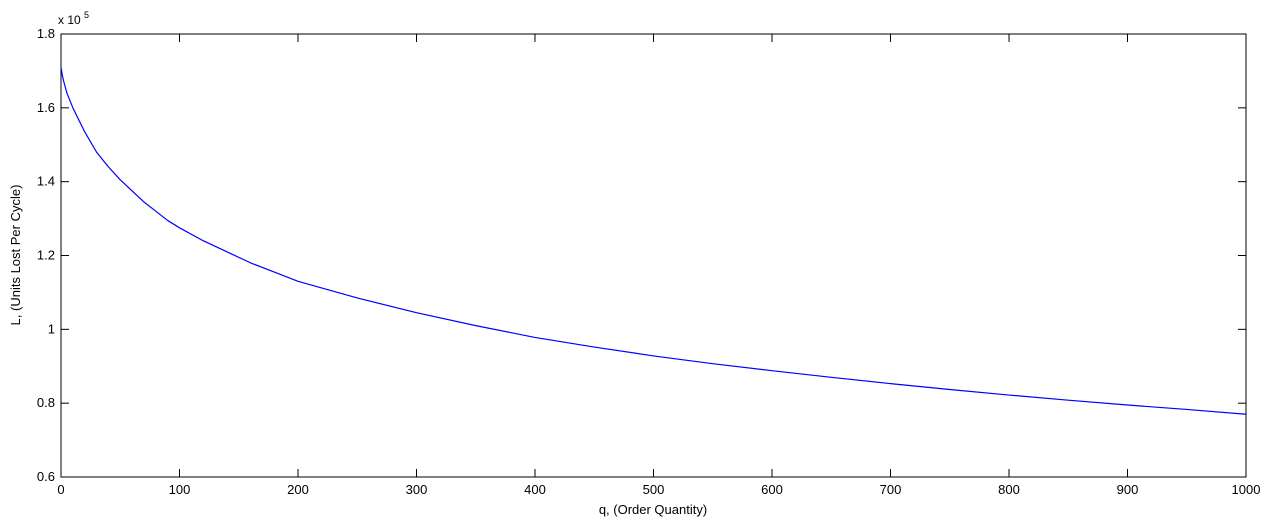 The width and height of the screenshot is (1274, 522). What do you see at coordinates (535, 489) in the screenshot?
I see `x-tick-label: 400` at bounding box center [535, 489].